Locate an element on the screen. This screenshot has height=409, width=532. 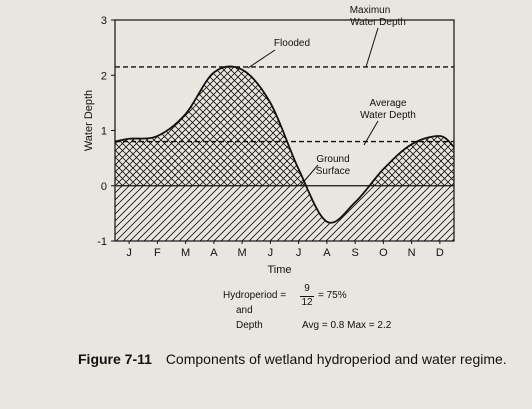
hydroperiod-label: Hydroperiod = is located at coordinates (255, 295).